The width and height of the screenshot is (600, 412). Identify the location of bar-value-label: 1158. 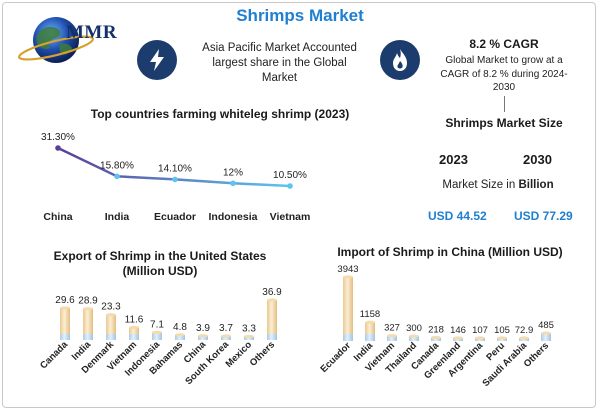
(370, 314).